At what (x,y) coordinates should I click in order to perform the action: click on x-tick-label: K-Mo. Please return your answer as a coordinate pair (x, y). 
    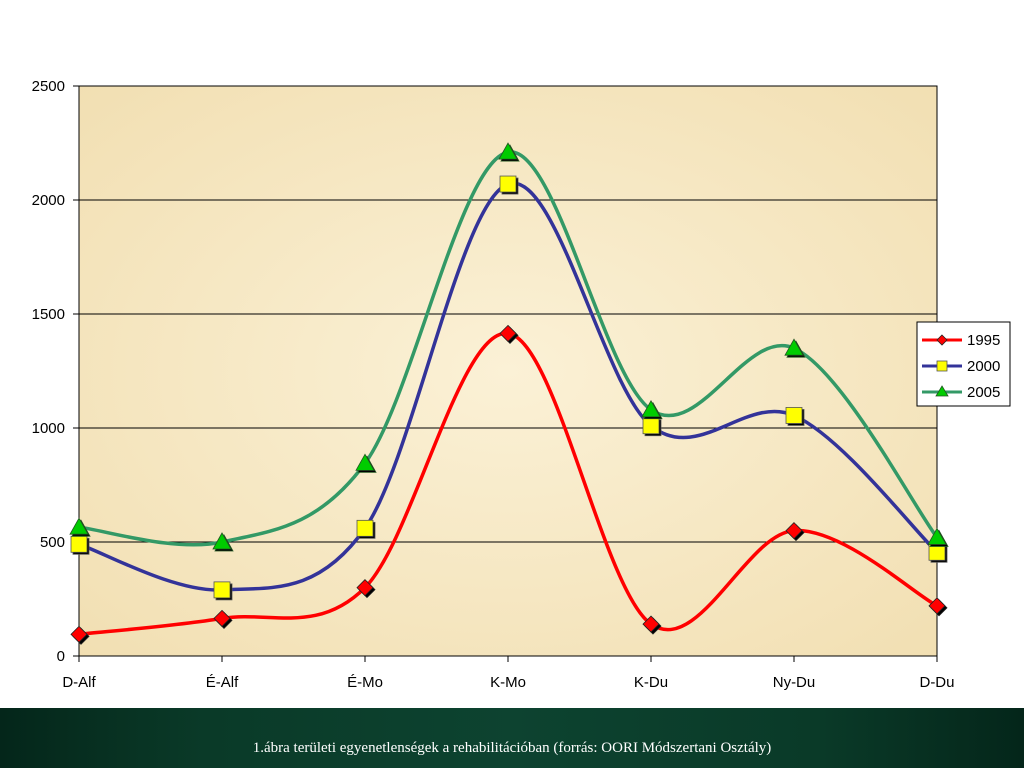
    Looking at the image, I should click on (508, 682).